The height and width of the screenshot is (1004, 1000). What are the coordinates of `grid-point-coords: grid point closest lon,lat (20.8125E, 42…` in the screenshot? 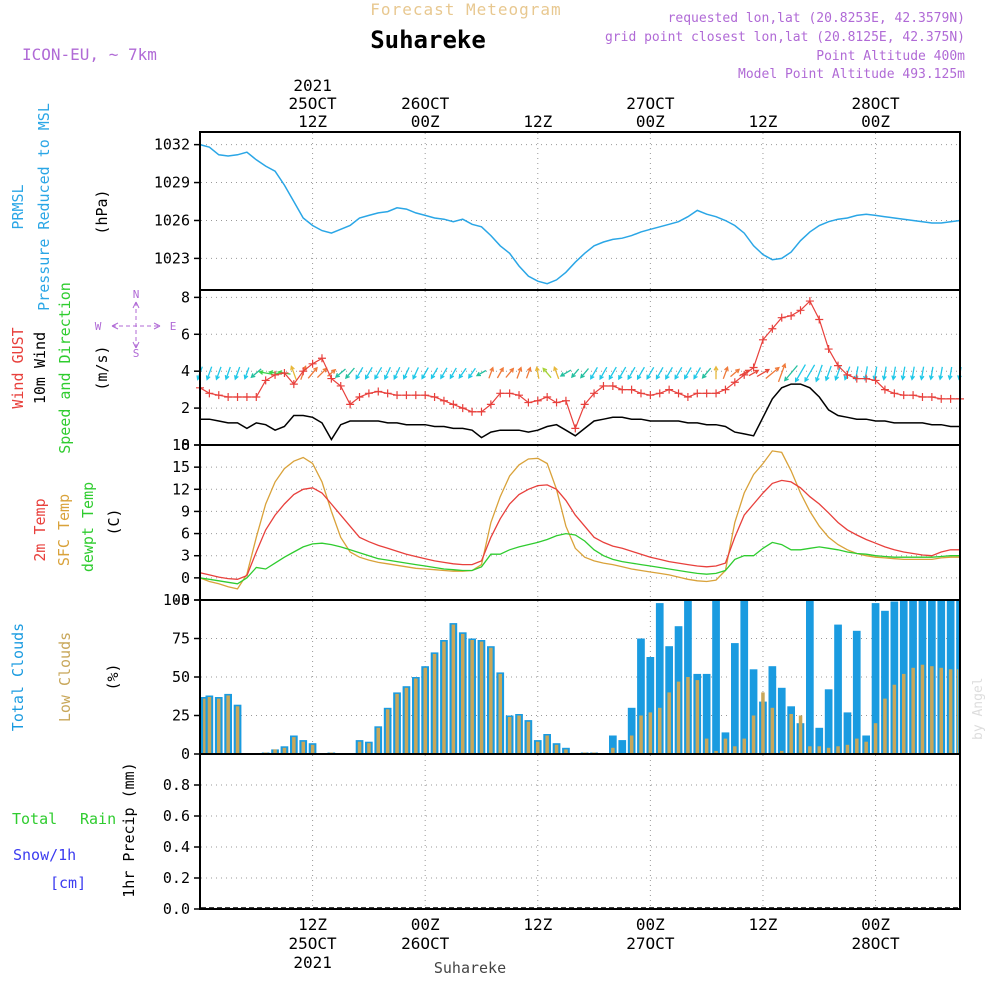 It's located at (785, 37).